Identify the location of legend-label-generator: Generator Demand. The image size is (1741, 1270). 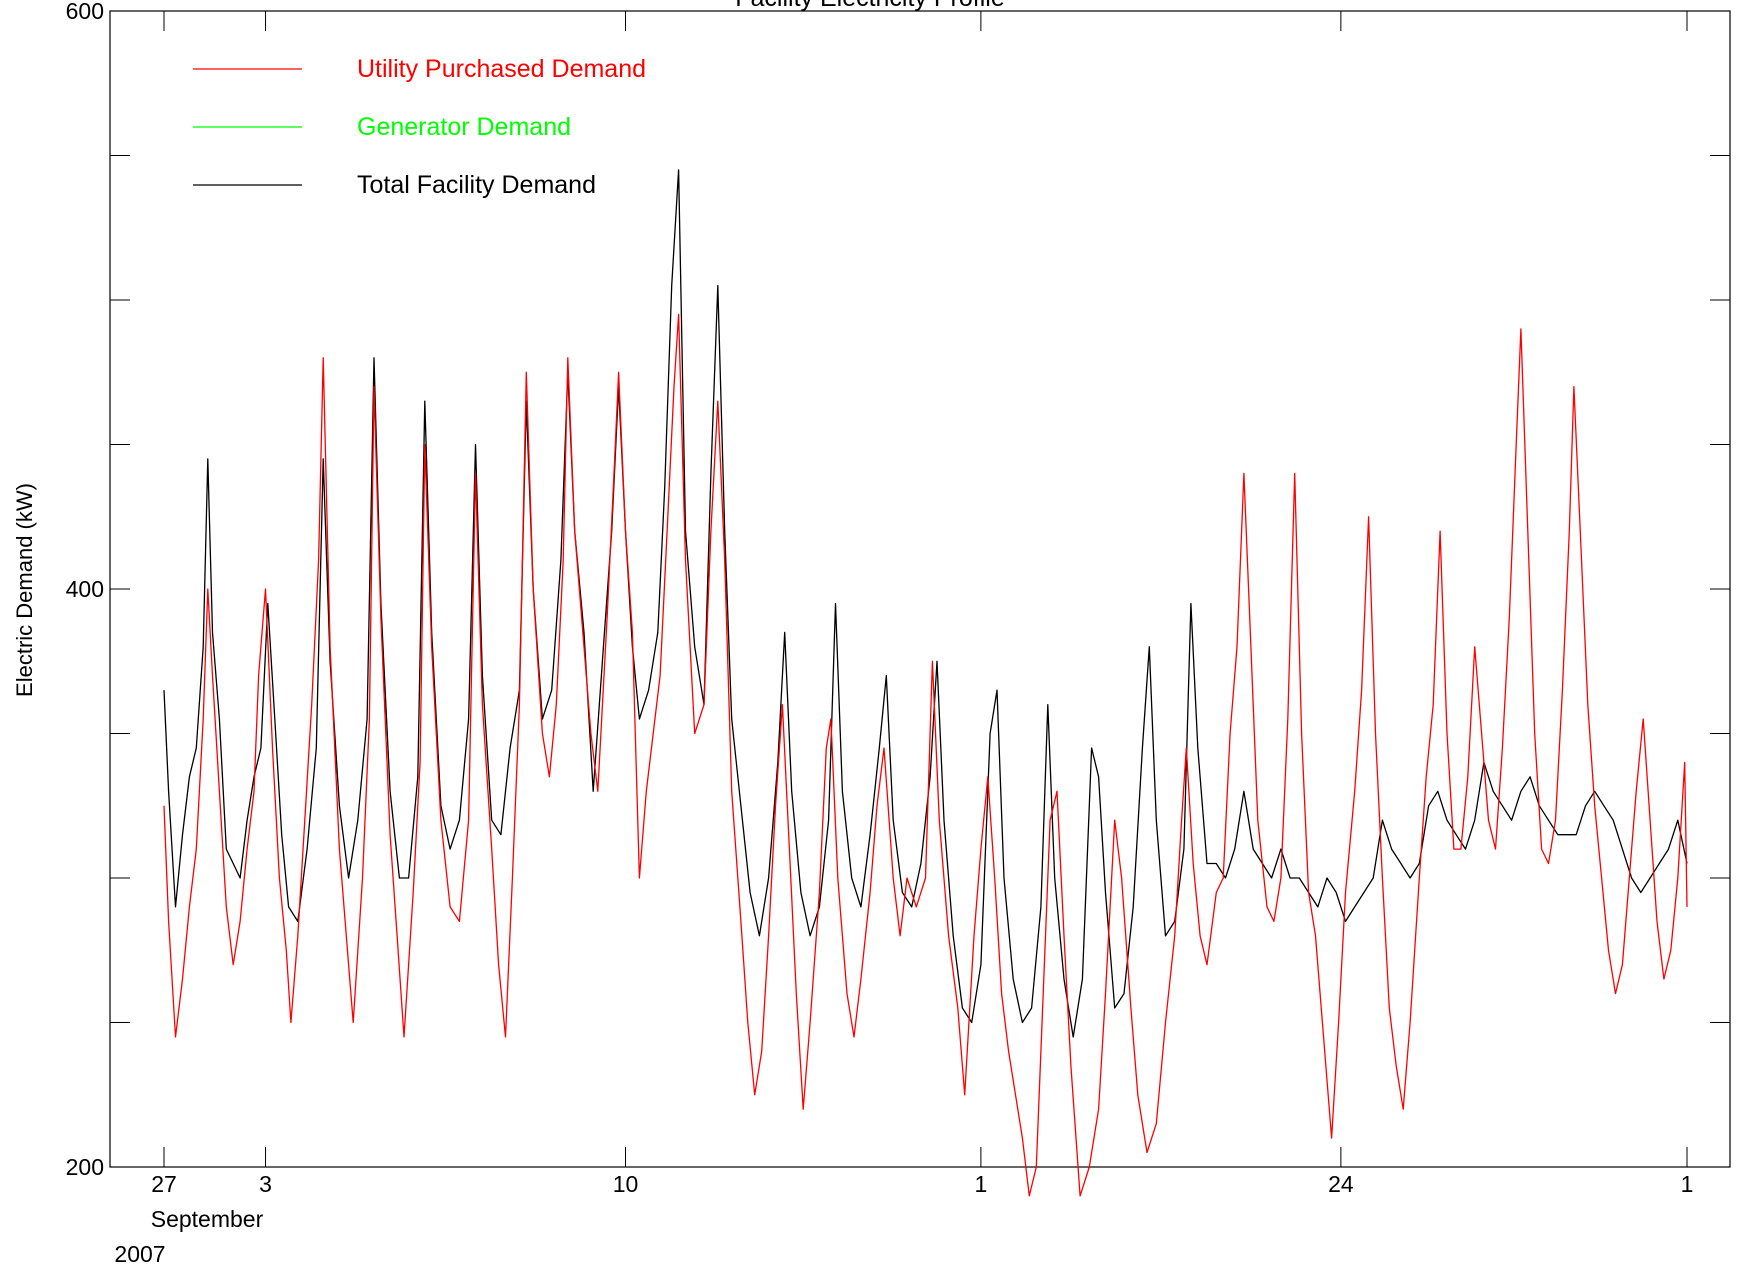
(464, 127).